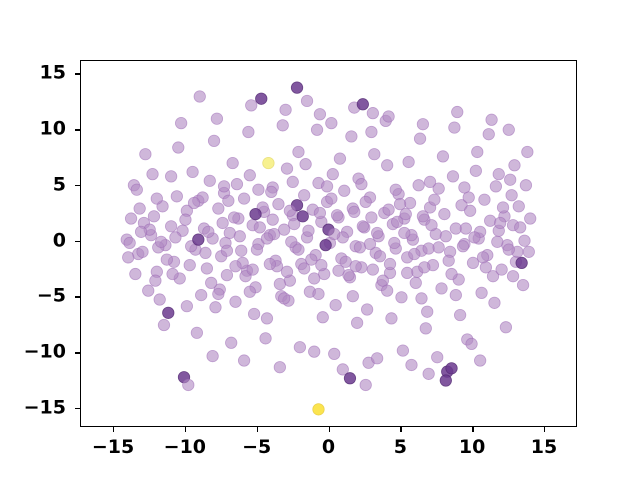  What do you see at coordinates (328, 447) in the screenshot?
I see `x-tick-label: 0` at bounding box center [328, 447].